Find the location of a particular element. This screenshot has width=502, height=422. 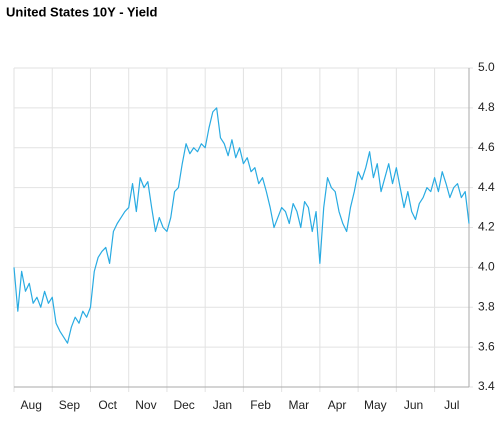

x-tick-label: Jan is located at coordinates (222, 405).